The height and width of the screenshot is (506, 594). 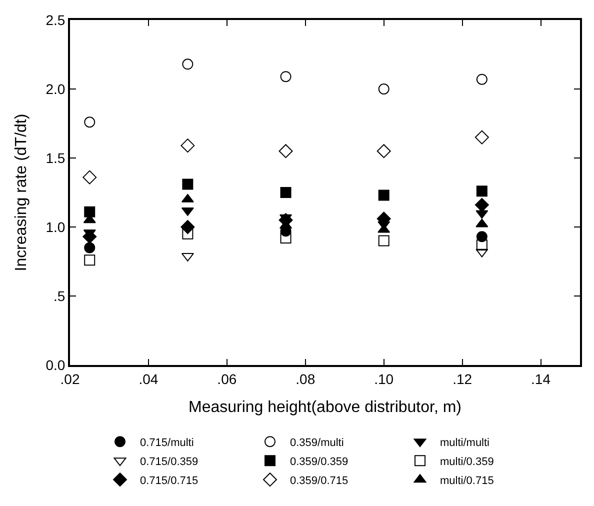 What do you see at coordinates (227, 378) in the screenshot?
I see `x-tick-label: .06` at bounding box center [227, 378].